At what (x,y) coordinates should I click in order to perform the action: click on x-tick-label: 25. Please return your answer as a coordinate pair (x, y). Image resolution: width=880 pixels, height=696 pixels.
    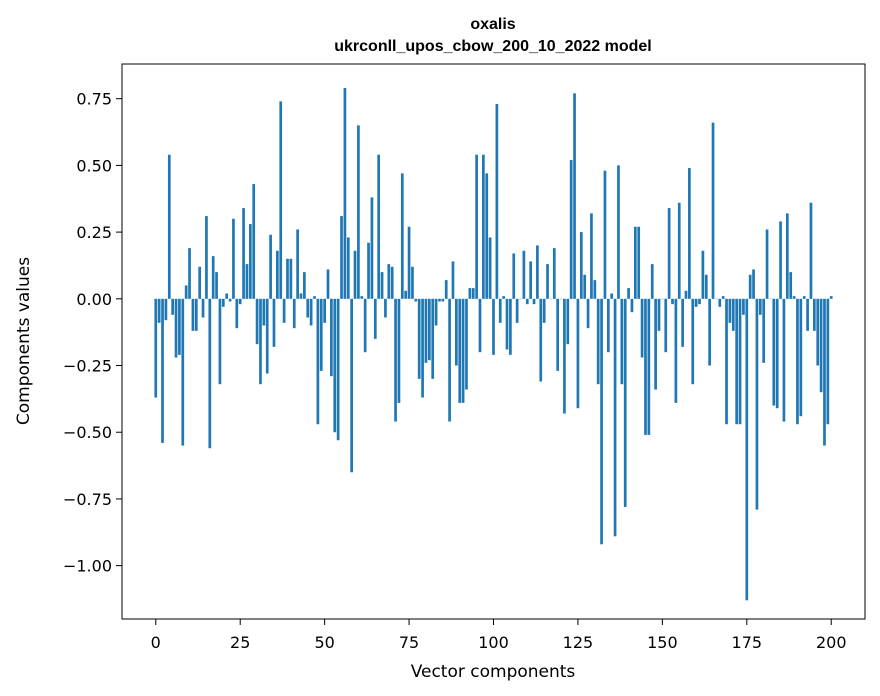
    Looking at the image, I should click on (240, 642).